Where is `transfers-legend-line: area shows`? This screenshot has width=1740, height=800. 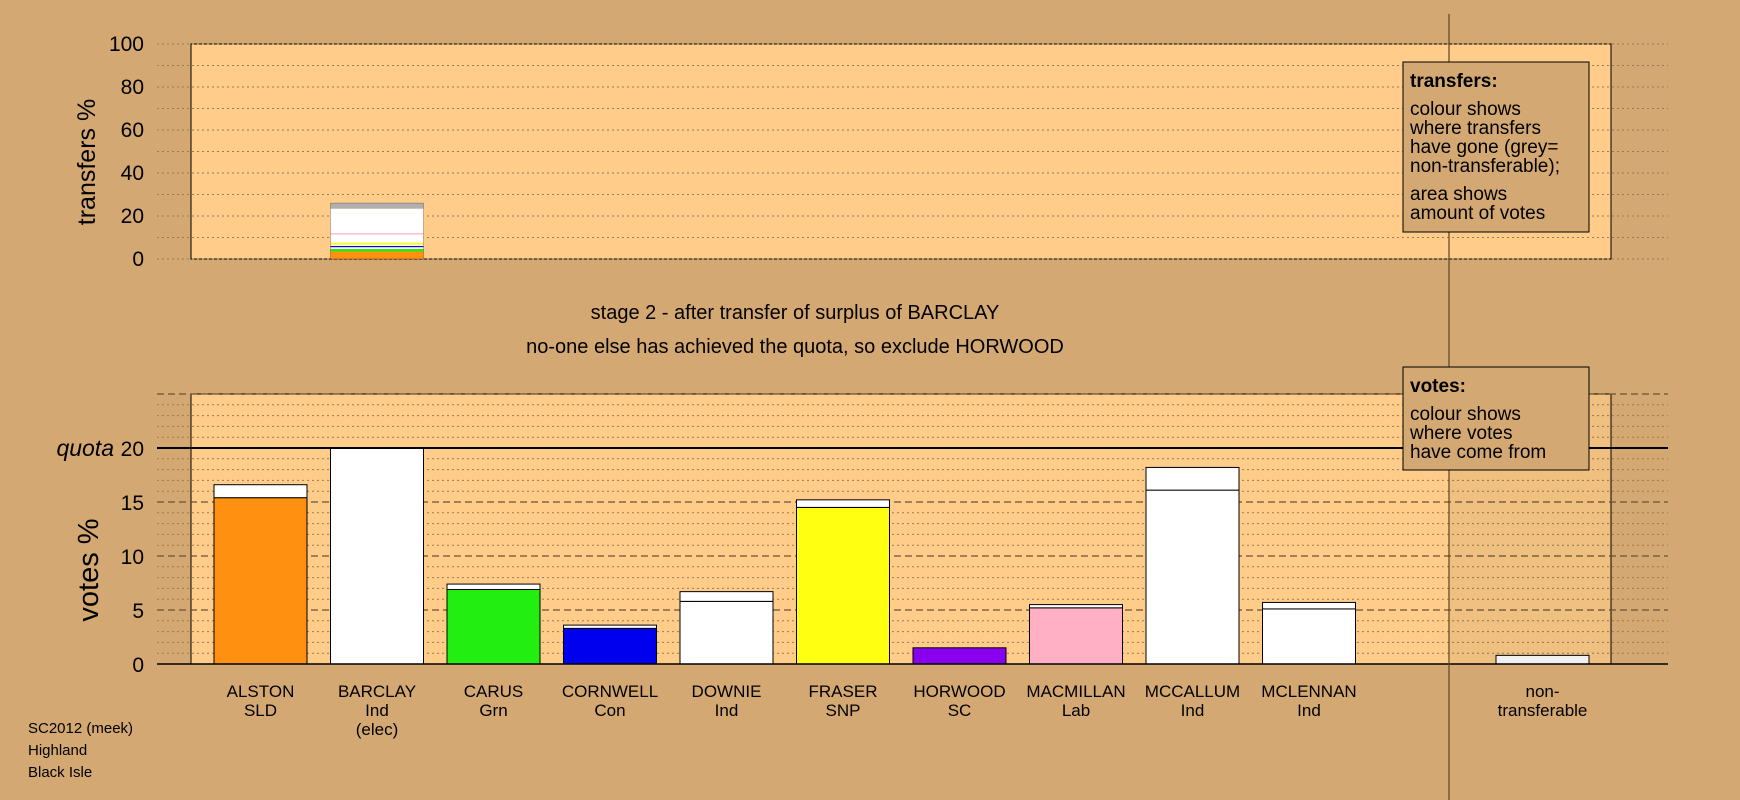
transfers-legend-line: area shows is located at coordinates (1458, 194).